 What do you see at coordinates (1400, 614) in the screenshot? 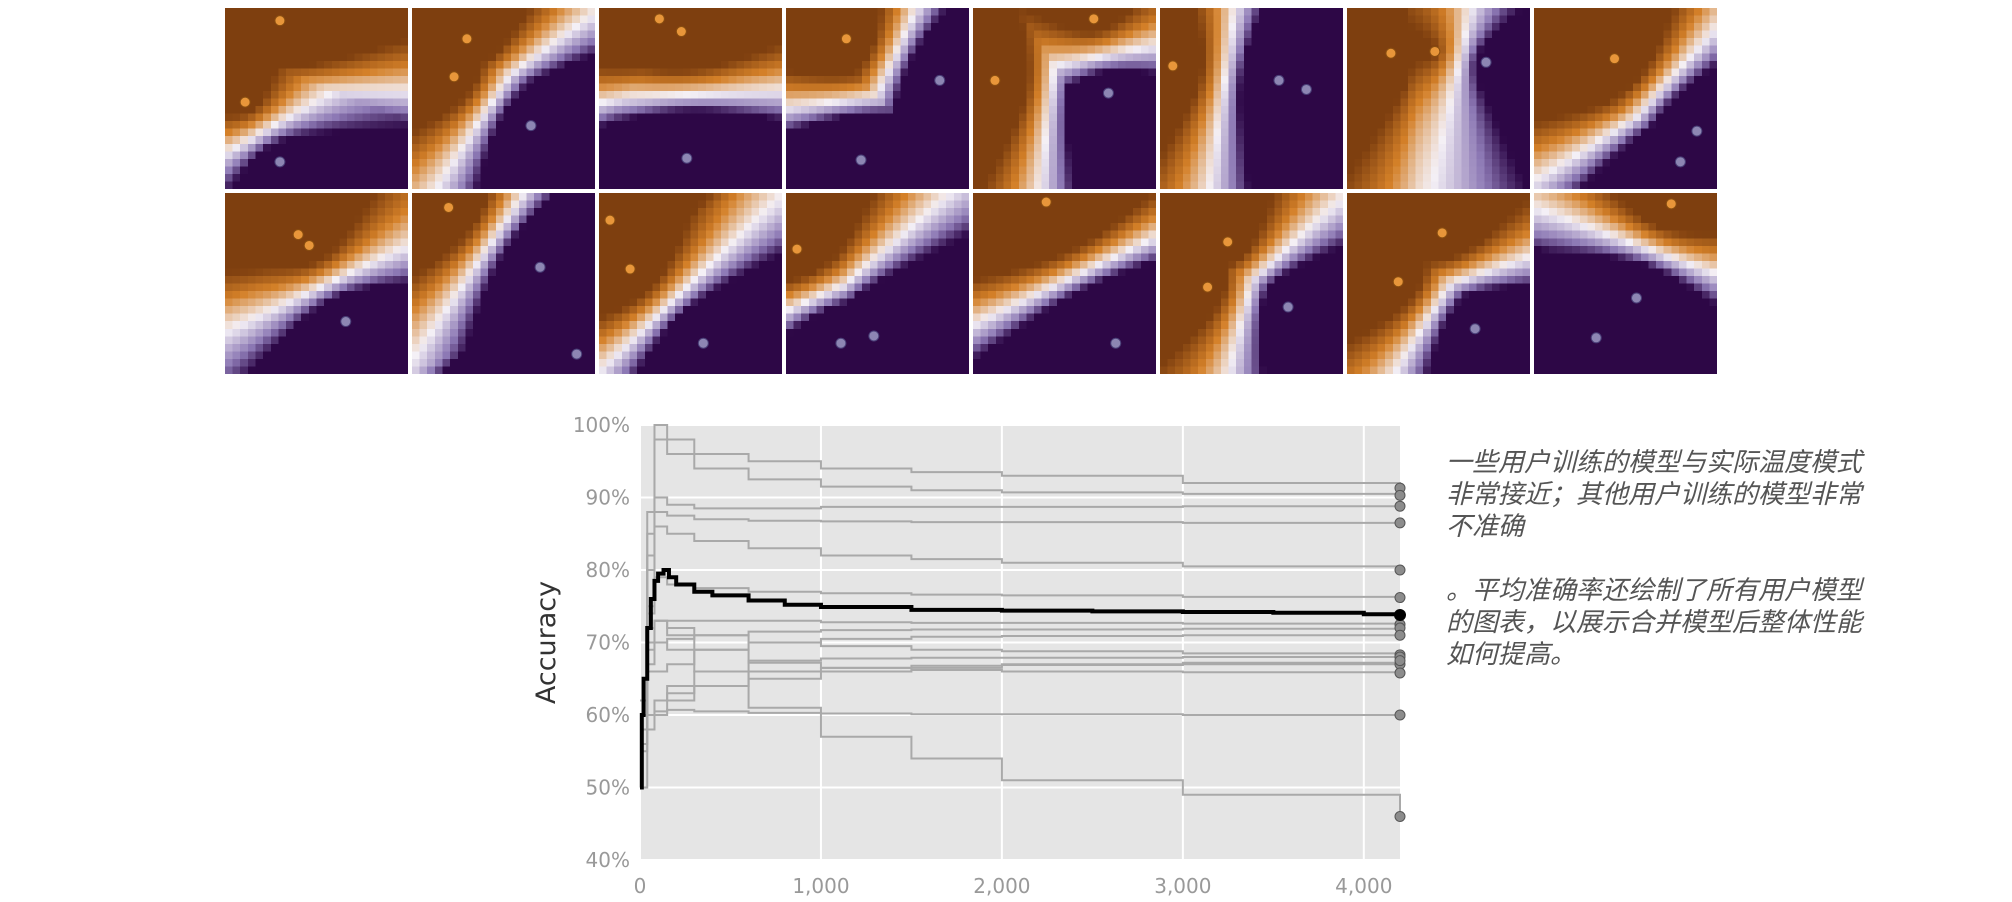
I see `mean-accuracy-endpoint` at bounding box center [1400, 614].